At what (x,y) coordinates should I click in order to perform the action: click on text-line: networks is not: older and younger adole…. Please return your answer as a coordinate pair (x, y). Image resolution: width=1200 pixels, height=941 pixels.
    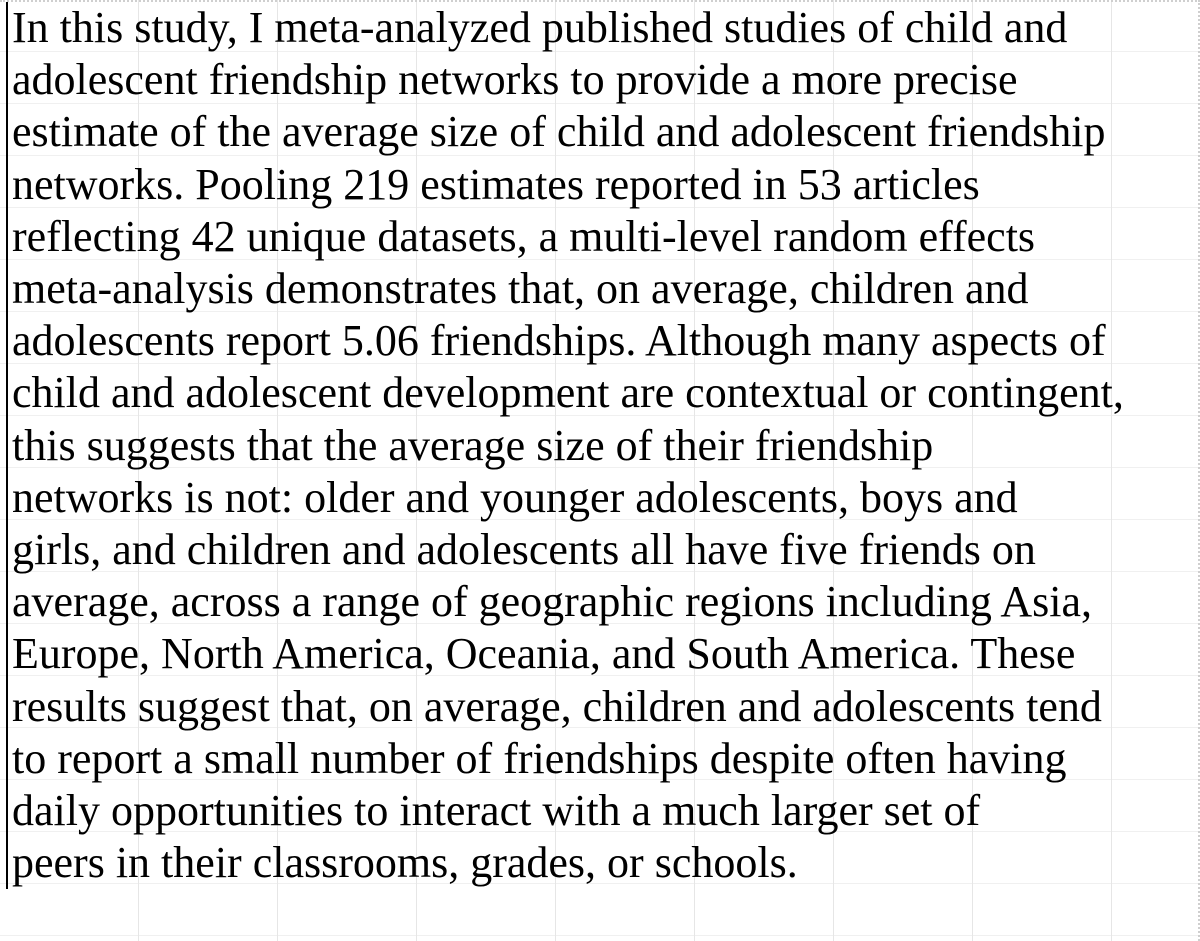
    Looking at the image, I should click on (515, 497).